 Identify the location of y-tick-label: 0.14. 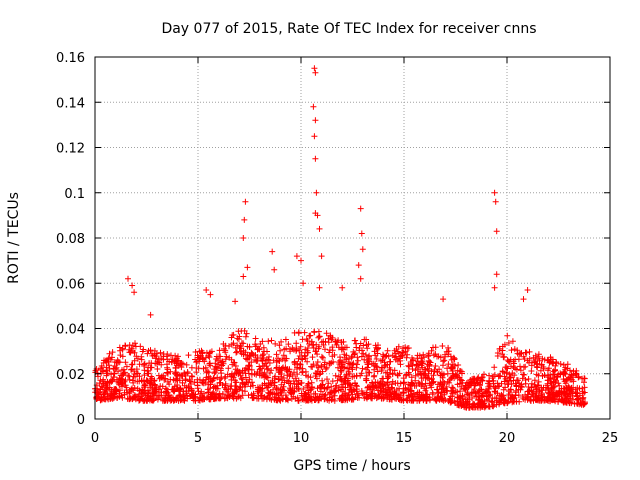
(70, 103).